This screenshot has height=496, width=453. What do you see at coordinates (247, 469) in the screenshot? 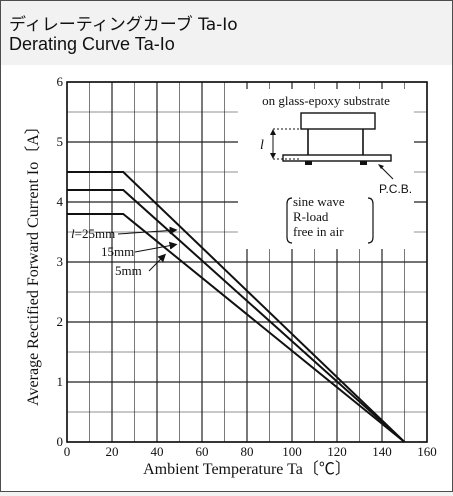
I see `x-axis-title: Ambient Temperature Ta〔℃〕` at bounding box center [247, 469].